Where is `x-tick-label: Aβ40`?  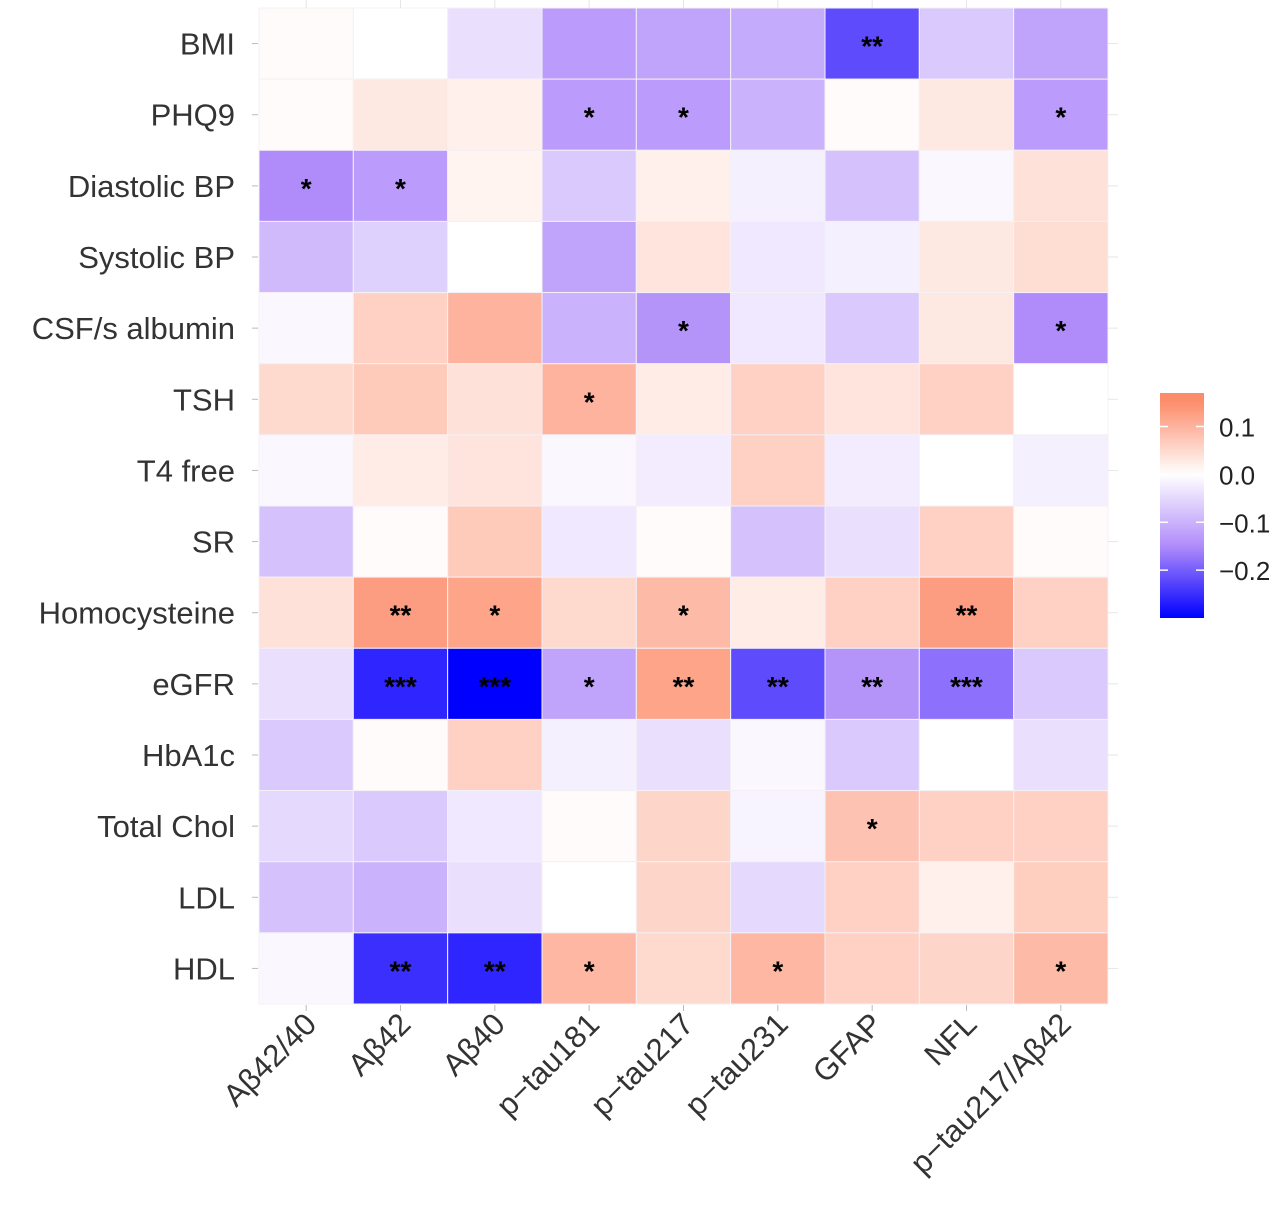
x-tick-label: Aβ40 is located at coordinates (473, 1044).